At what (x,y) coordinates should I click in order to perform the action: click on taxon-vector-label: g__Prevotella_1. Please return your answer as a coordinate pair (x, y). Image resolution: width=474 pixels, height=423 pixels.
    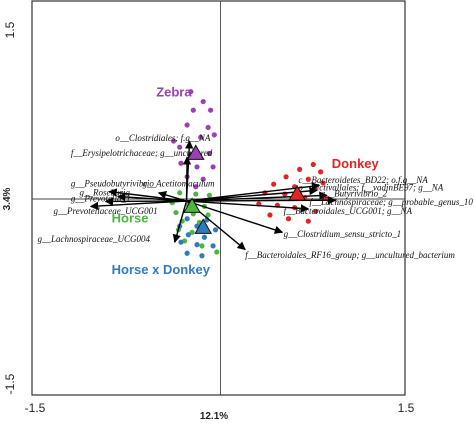
    Looking at the image, I should click on (101, 198).